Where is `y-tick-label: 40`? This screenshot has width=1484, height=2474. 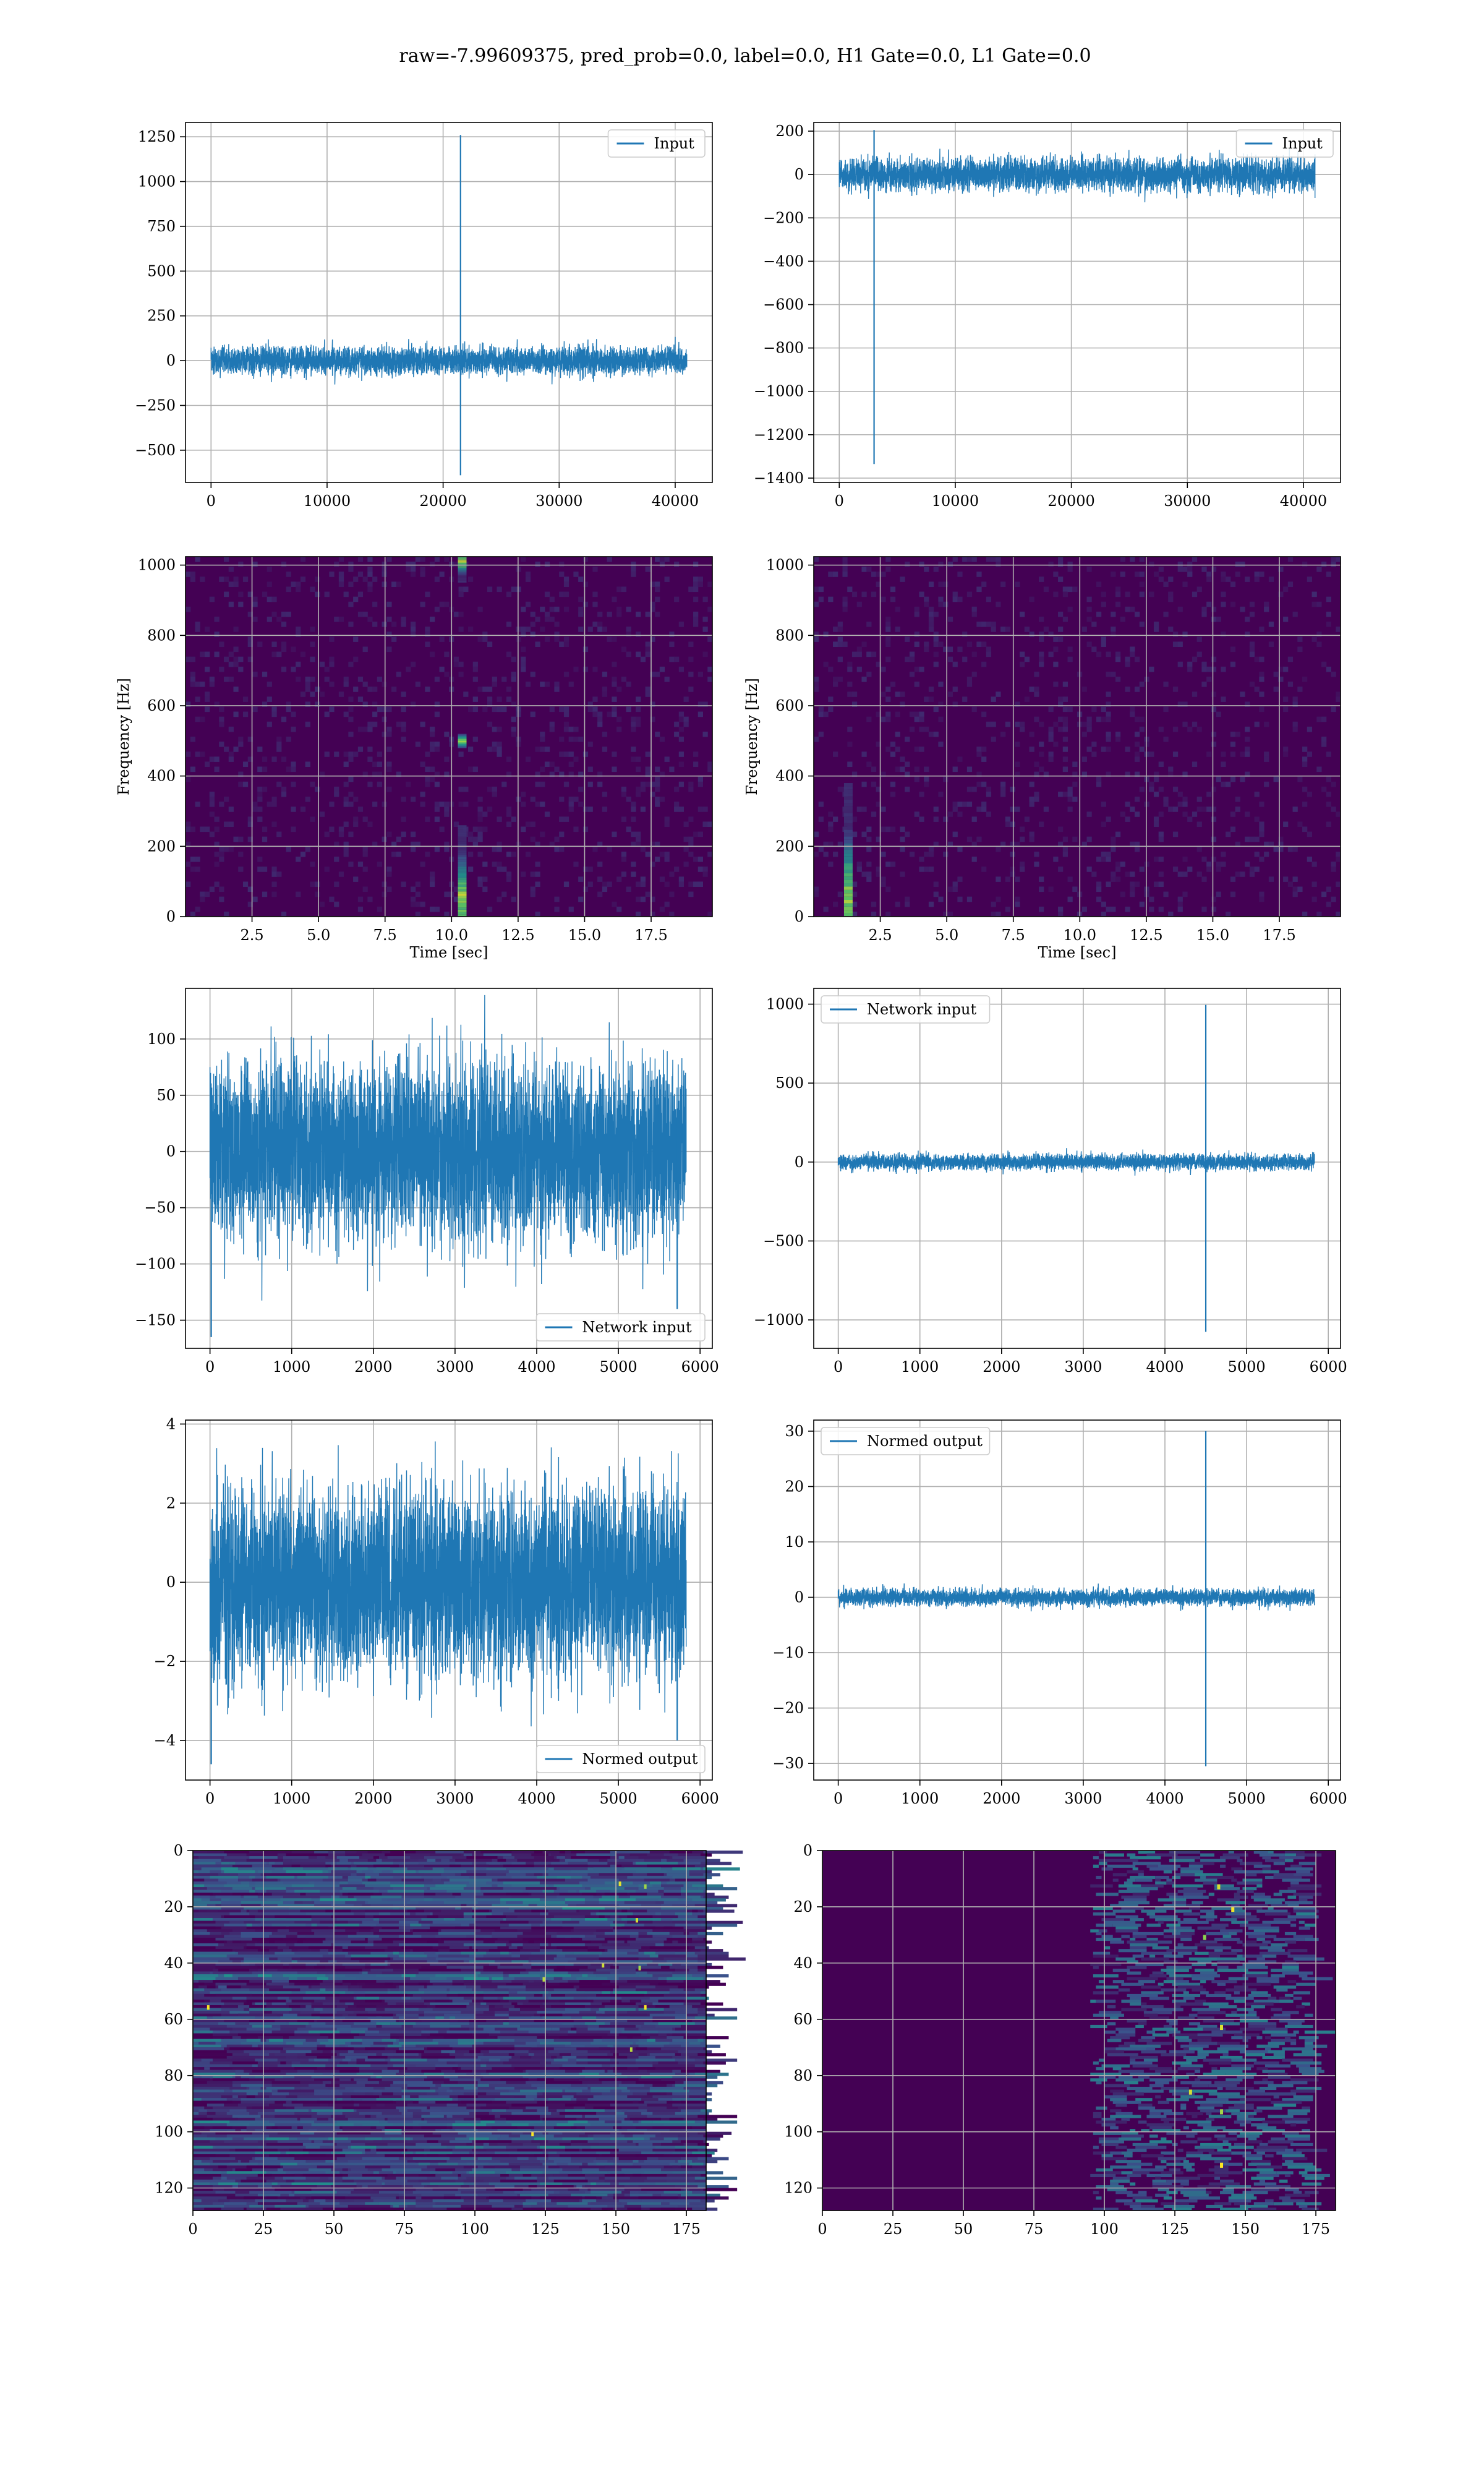 y-tick-label: 40 is located at coordinates (173, 1963).